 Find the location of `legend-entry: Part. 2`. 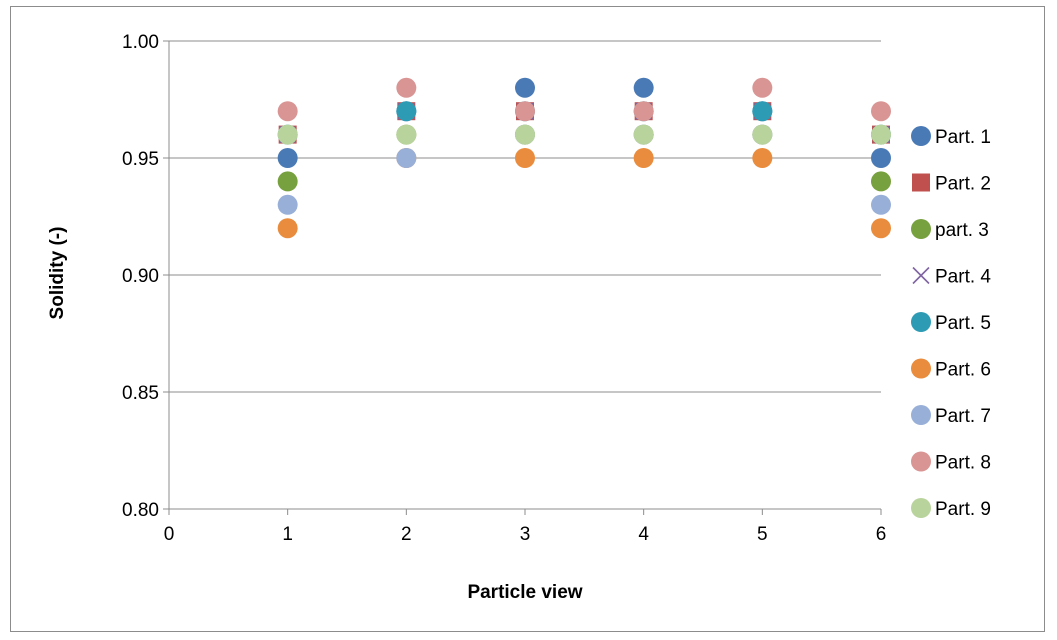

legend-entry: Part. 2 is located at coordinates (951, 184).